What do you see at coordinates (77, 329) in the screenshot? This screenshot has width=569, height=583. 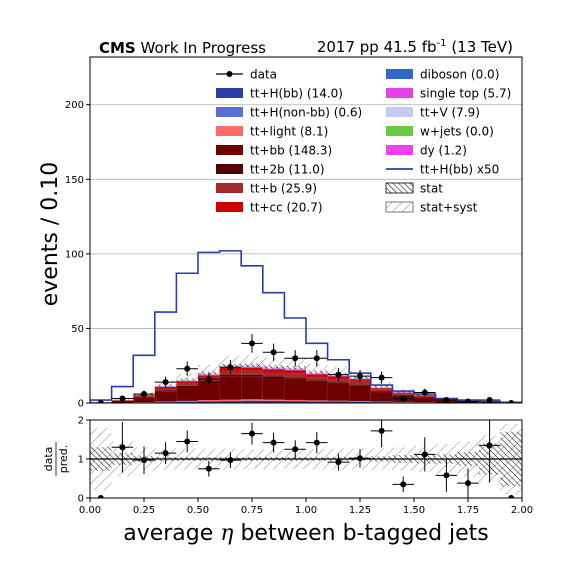 I see `main-ytick-label: 50` at bounding box center [77, 329].